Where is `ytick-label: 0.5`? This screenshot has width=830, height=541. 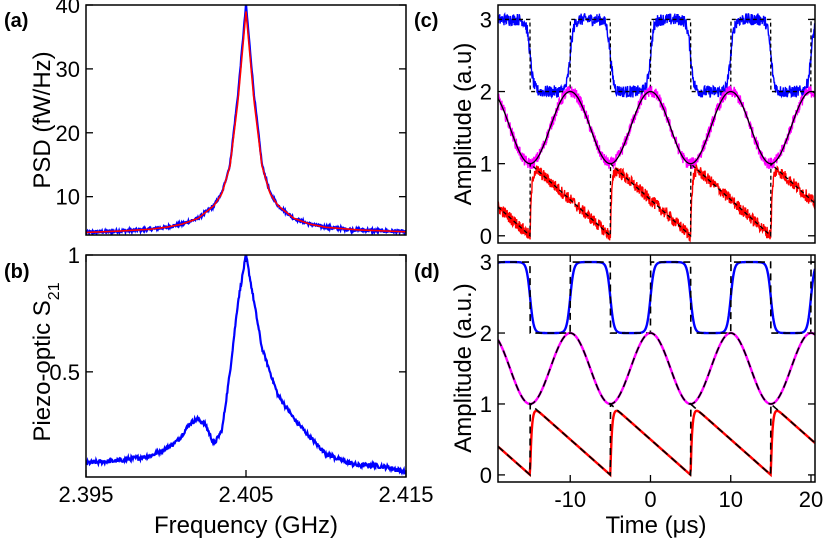 ytick-label: 0.5 is located at coordinates (64, 372).